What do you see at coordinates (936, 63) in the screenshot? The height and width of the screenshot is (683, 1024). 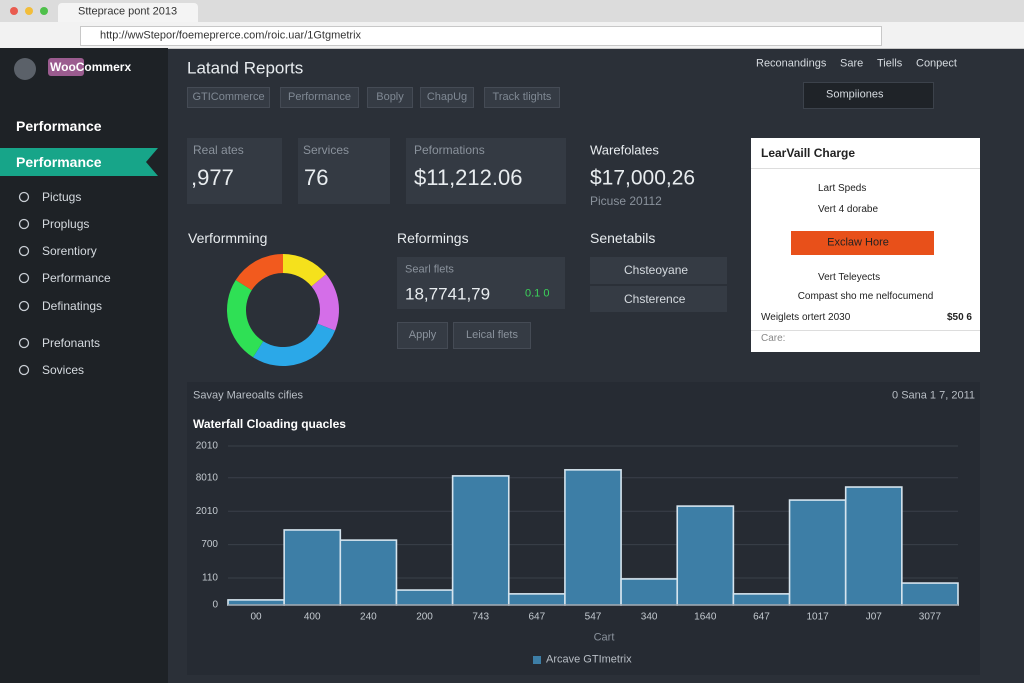 I see `nav-link: Conpect` at bounding box center [936, 63].